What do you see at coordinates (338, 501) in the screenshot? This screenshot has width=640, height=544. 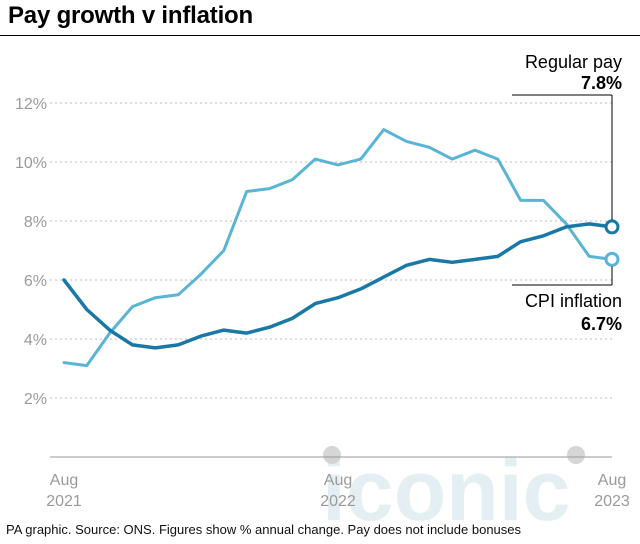 I see `x-tick-label: 2022` at bounding box center [338, 501].